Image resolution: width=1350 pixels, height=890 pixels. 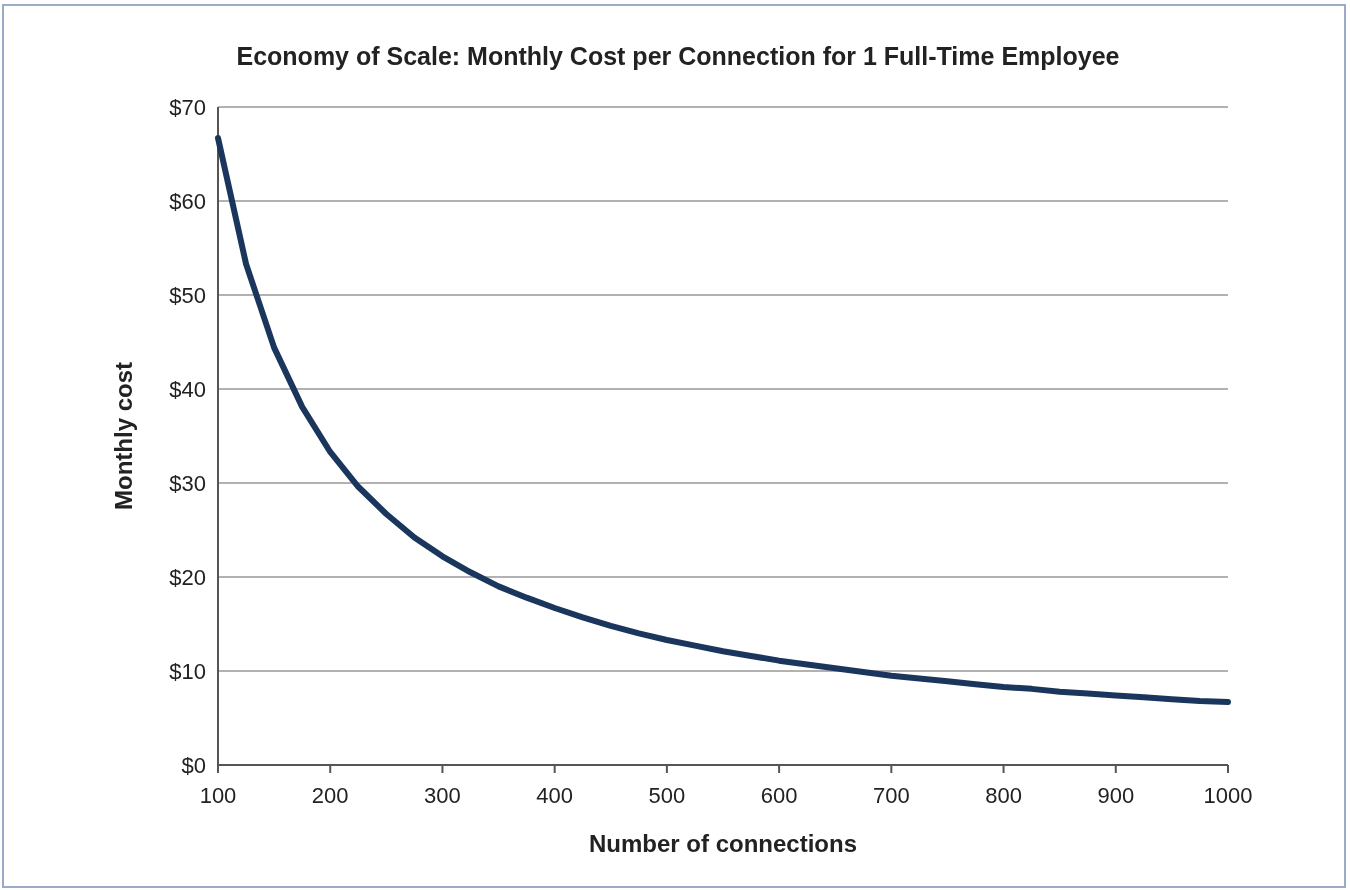 I want to click on x-axis-title: Number of connections, so click(x=723, y=843).